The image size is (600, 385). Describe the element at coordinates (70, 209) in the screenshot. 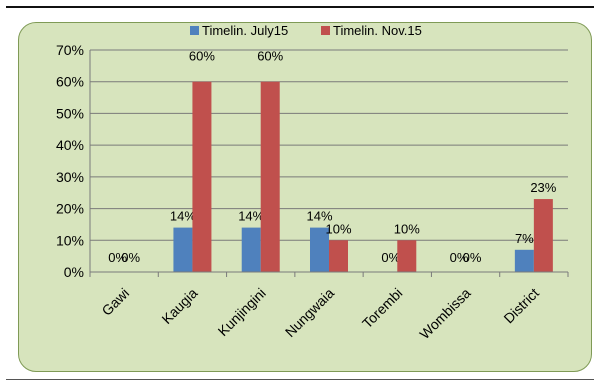

I see `y-tick-label: 20%` at that location.